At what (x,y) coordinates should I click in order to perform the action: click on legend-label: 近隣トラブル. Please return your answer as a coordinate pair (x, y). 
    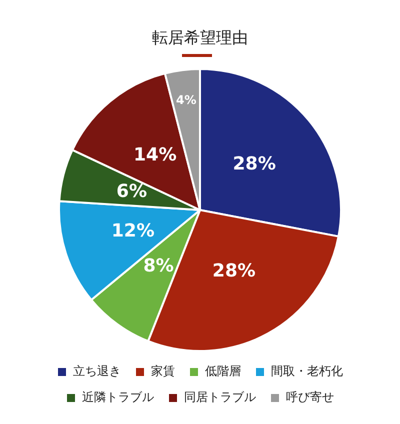
    Looking at the image, I should click on (118, 397).